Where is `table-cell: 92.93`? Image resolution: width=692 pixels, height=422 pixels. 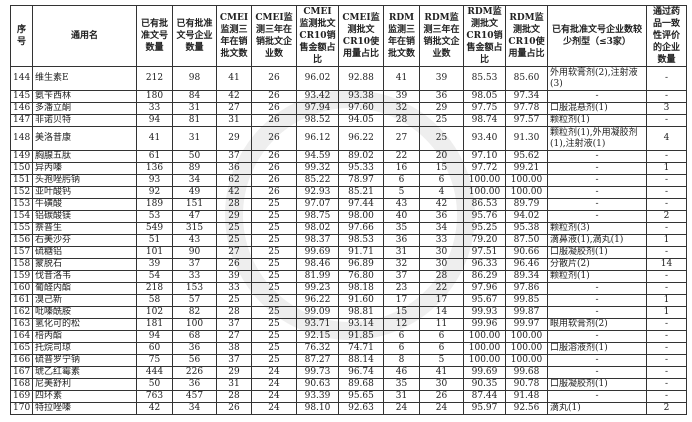
table-cell: 92.93 is located at coordinates (317, 192).